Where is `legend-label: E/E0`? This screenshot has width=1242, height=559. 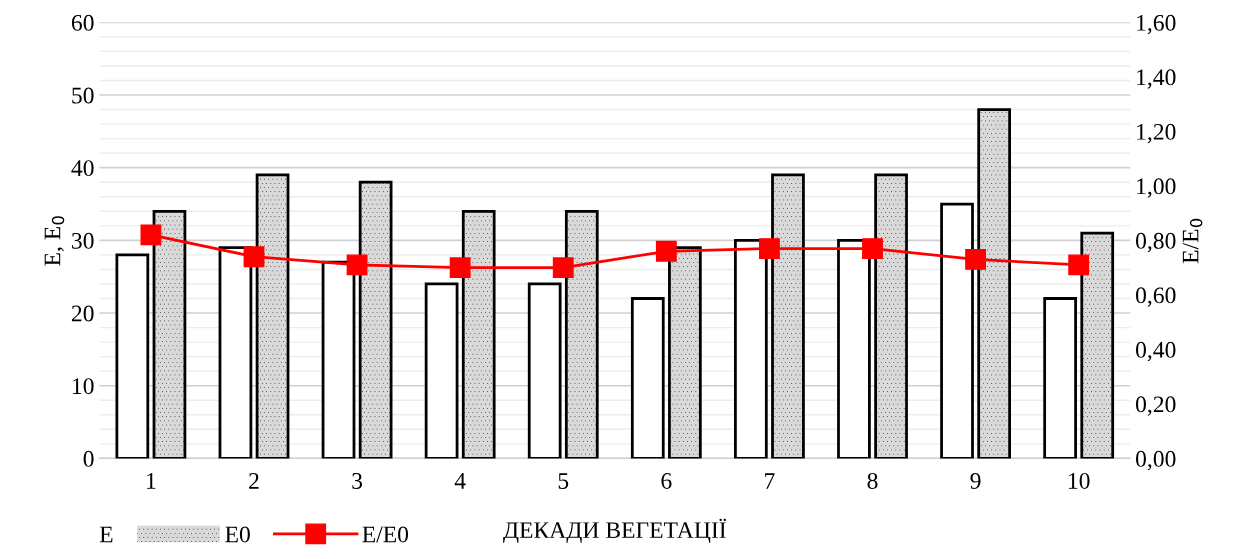
legend-label: E/E0 is located at coordinates (385, 534).